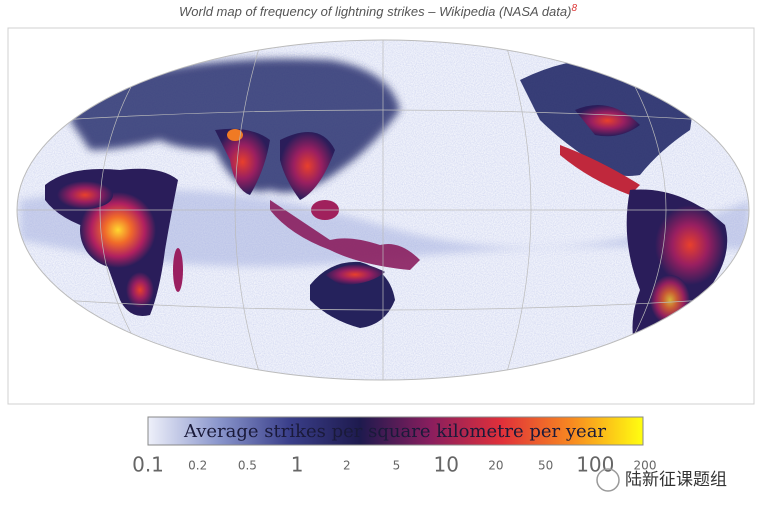 Image resolution: width=764 pixels, height=512 pixels. I want to click on legend-tick-label: 100, so click(595, 465).